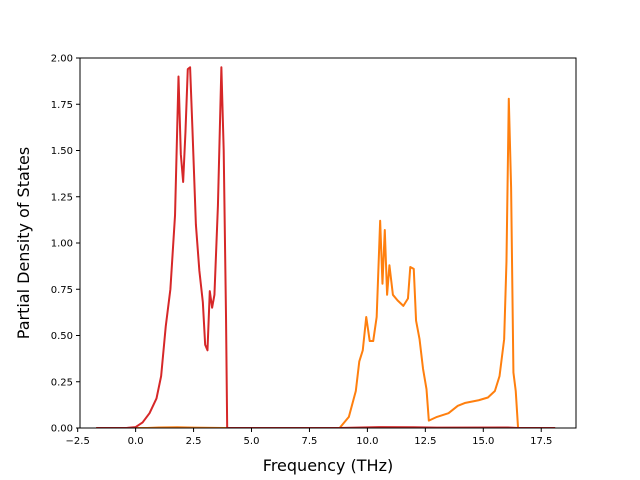 The width and height of the screenshot is (640, 480). I want to click on x-tick-label: 2.5, so click(194, 441).